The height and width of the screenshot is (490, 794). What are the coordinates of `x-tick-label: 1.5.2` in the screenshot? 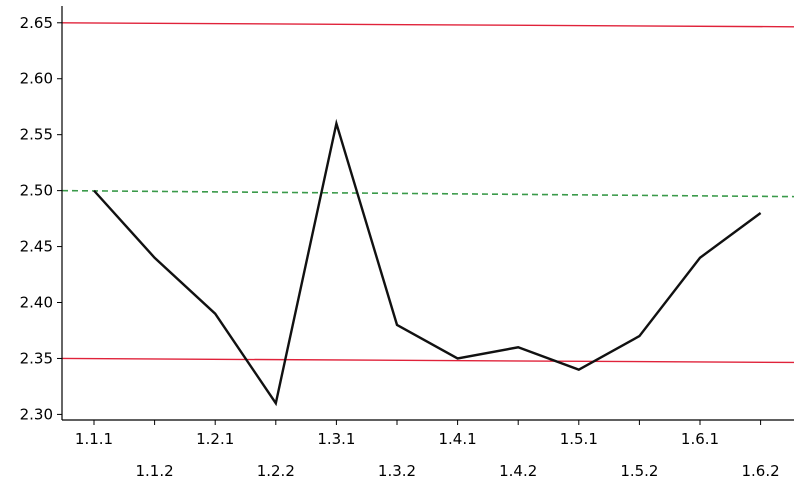 It's located at (639, 471).